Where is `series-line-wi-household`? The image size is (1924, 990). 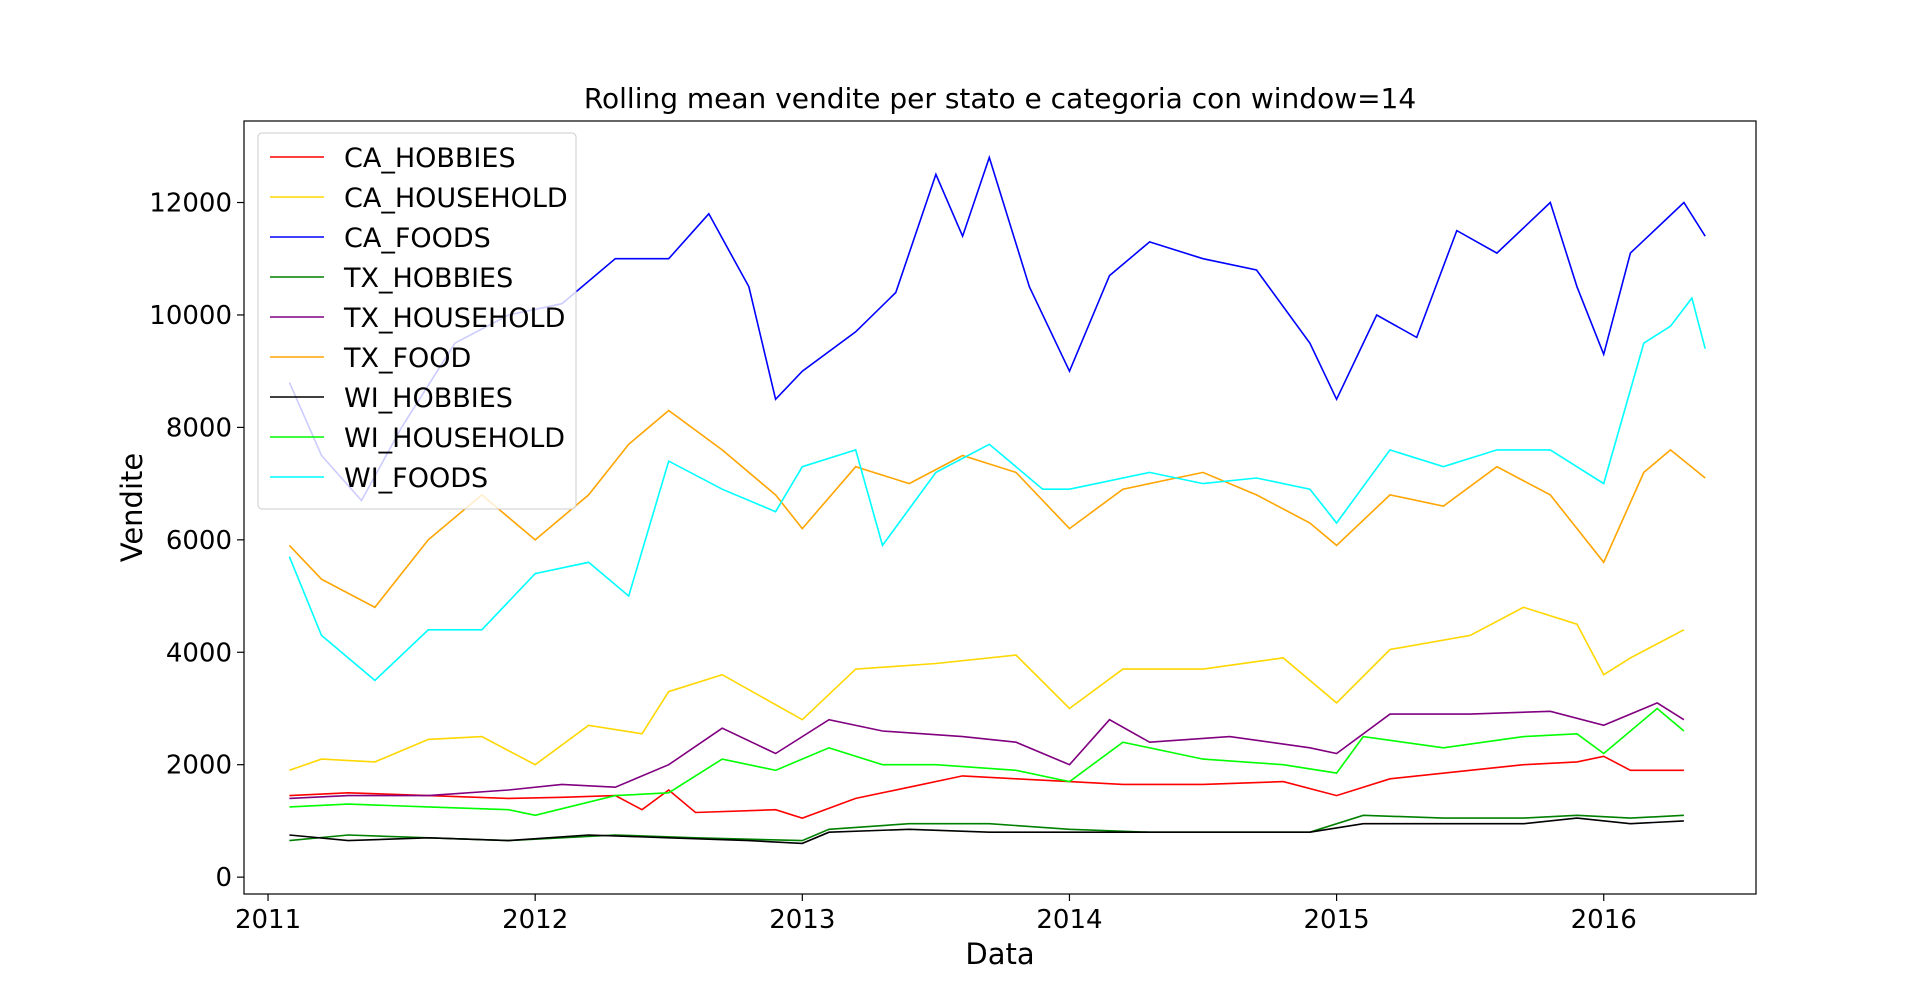 series-line-wi-household is located at coordinates (987, 762).